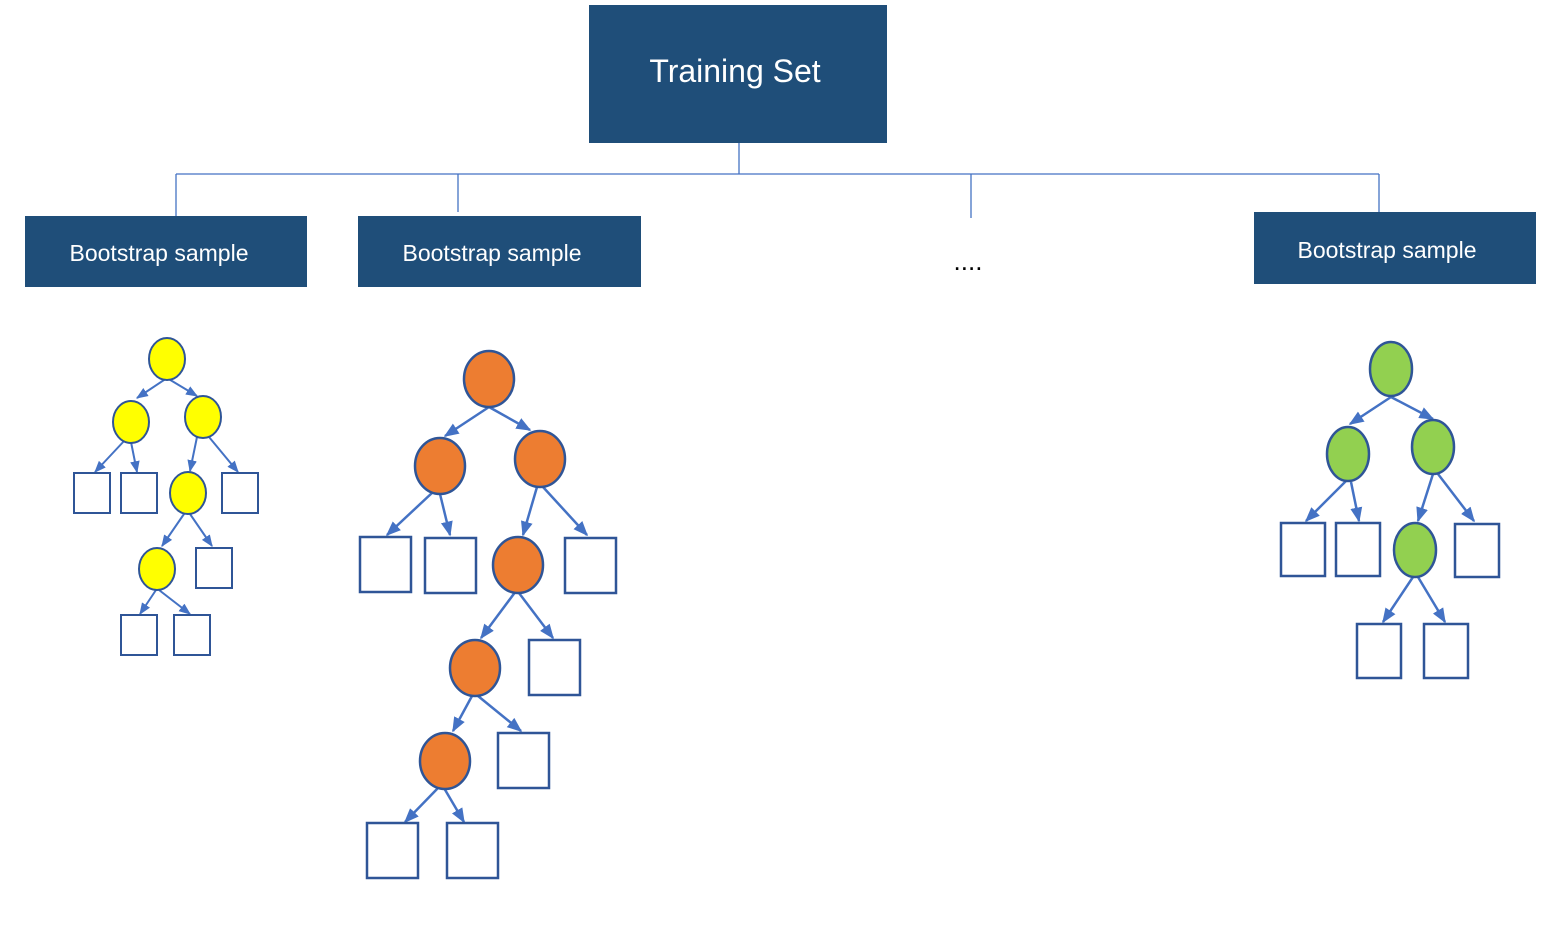 The image size is (1555, 940). I want to click on bootstrap-sample-box-3: Bootstrap sample, so click(1395, 248).